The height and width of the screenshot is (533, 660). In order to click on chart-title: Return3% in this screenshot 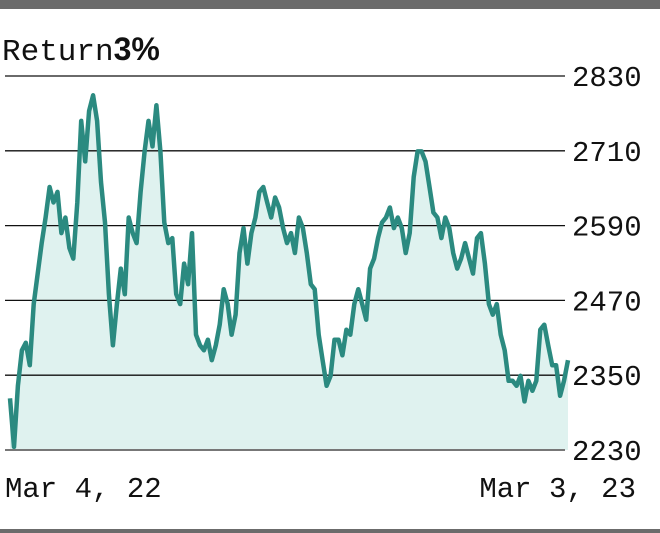, I will do `click(81, 50)`.